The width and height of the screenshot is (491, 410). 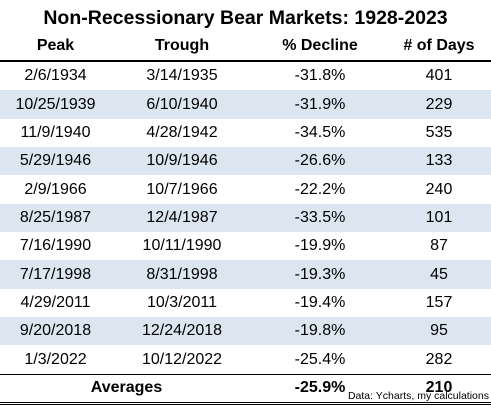 I want to click on header-decline: % Decline, so click(x=320, y=47).